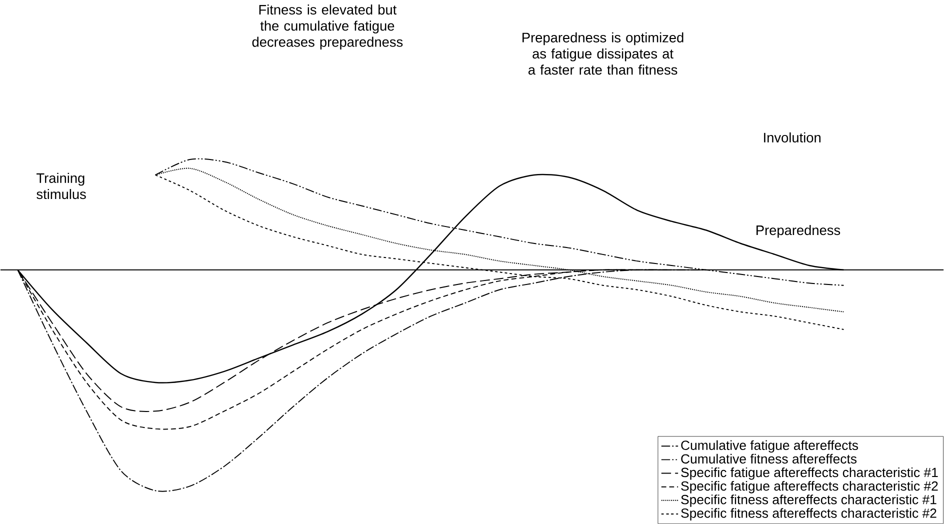 The image size is (944, 524). Describe the element at coordinates (61, 186) in the screenshot. I see `annotation: Training stimulus` at that location.